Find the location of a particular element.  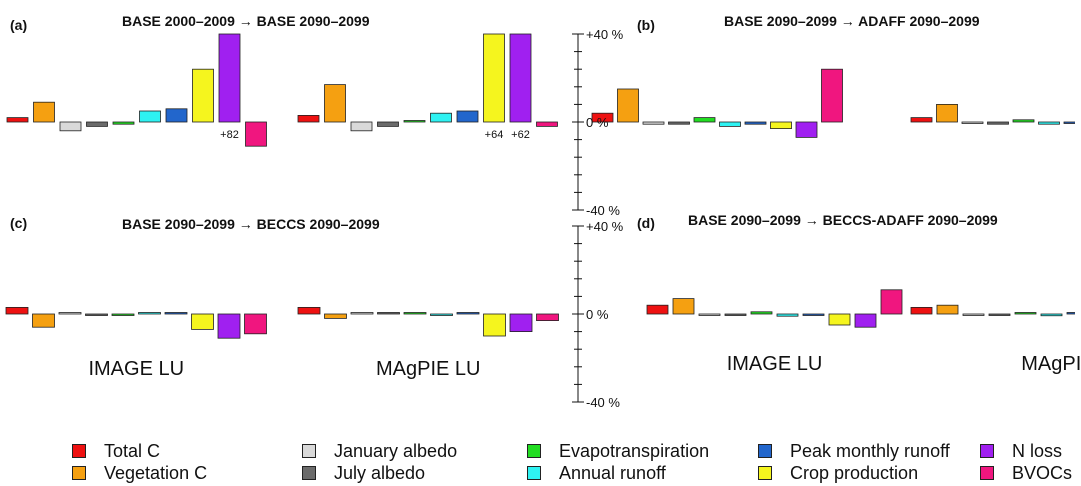

legend-item: Total C is located at coordinates (116, 451).